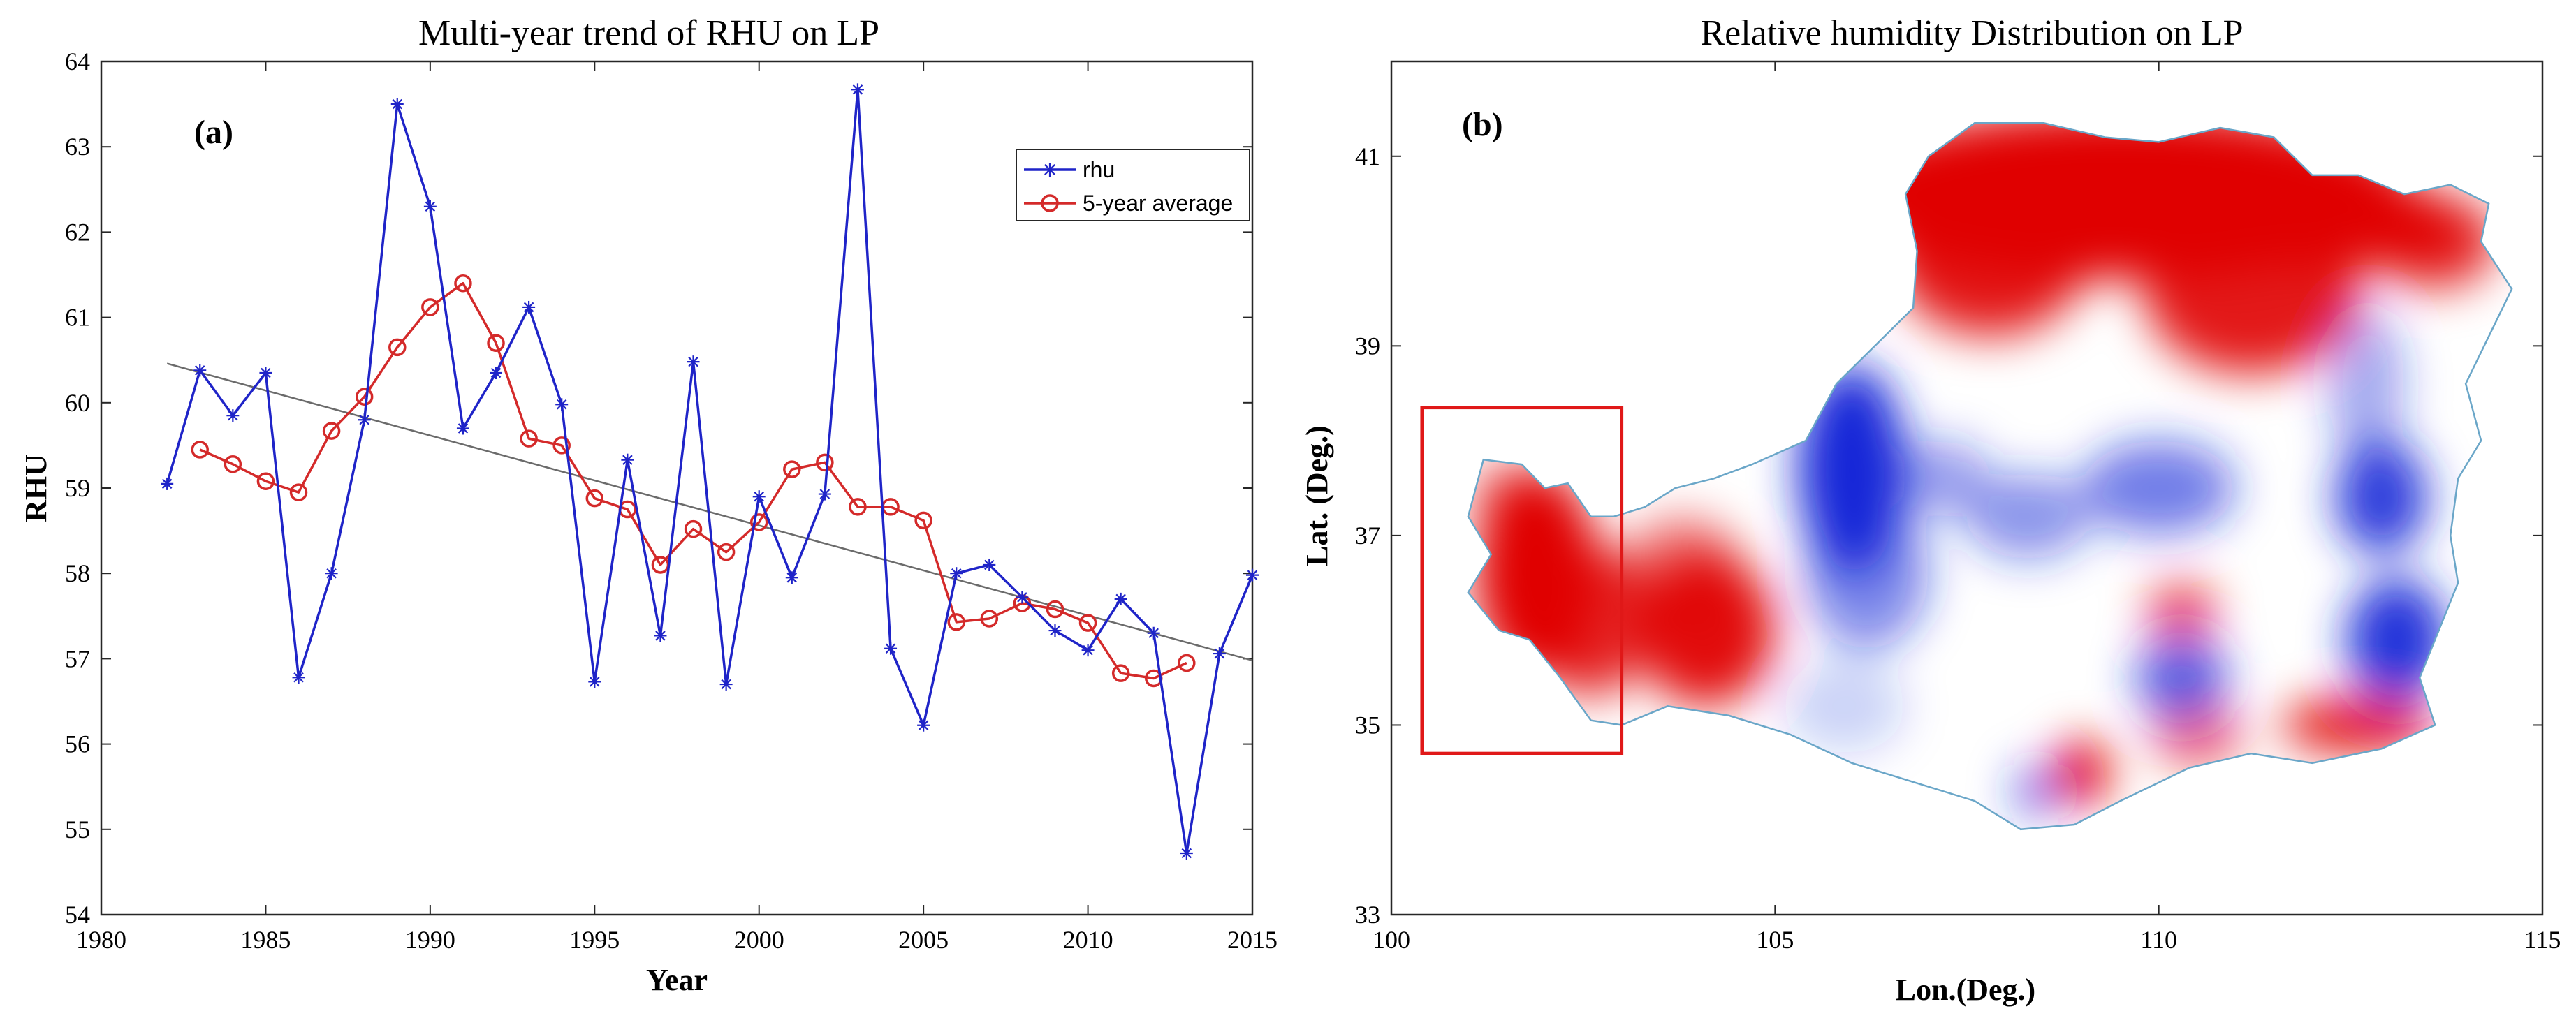 The height and width of the screenshot is (1025, 2576). I want to click on panel-b-ylabel: Lat. (Deg.), so click(1317, 495).